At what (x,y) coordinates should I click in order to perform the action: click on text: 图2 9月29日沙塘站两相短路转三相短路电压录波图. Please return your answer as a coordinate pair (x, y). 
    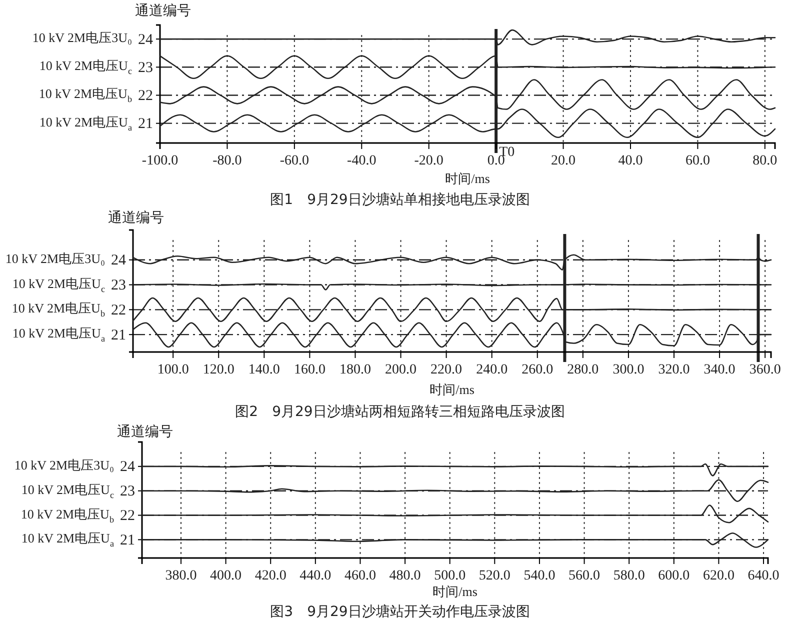
    Looking at the image, I should click on (400, 412).